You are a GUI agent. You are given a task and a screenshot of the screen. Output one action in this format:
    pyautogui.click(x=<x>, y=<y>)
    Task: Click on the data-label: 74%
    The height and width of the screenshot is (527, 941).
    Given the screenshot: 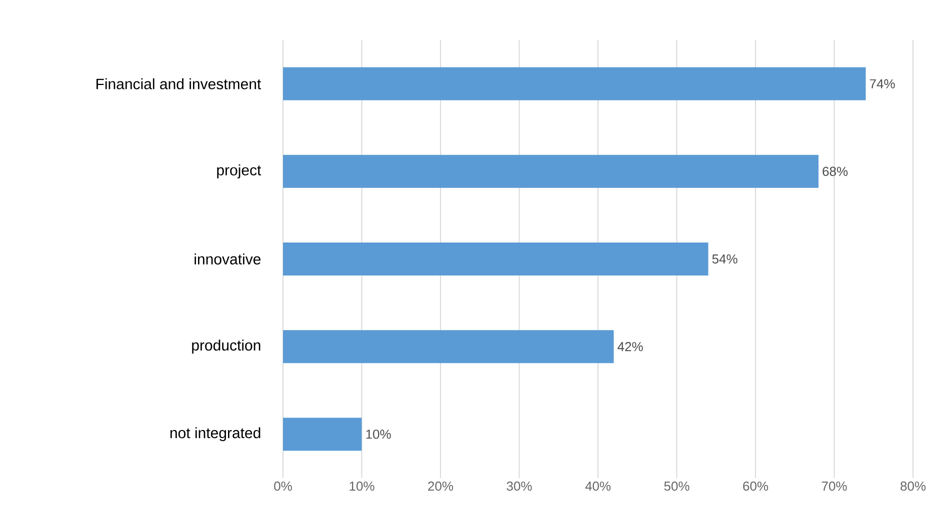 What is the action you would take?
    pyautogui.click(x=882, y=83)
    